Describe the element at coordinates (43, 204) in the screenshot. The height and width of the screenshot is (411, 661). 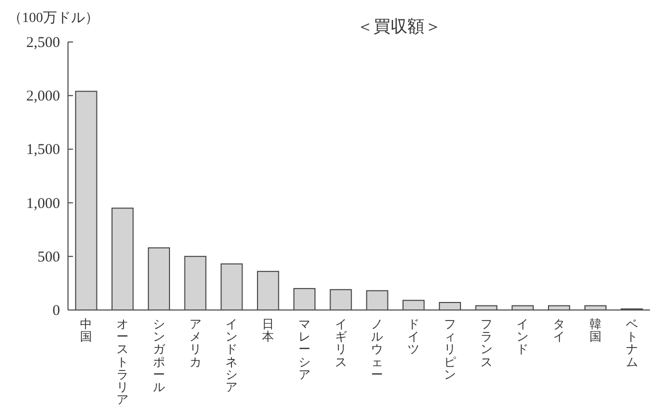
I see `y-tick-label: 1,000` at that location.